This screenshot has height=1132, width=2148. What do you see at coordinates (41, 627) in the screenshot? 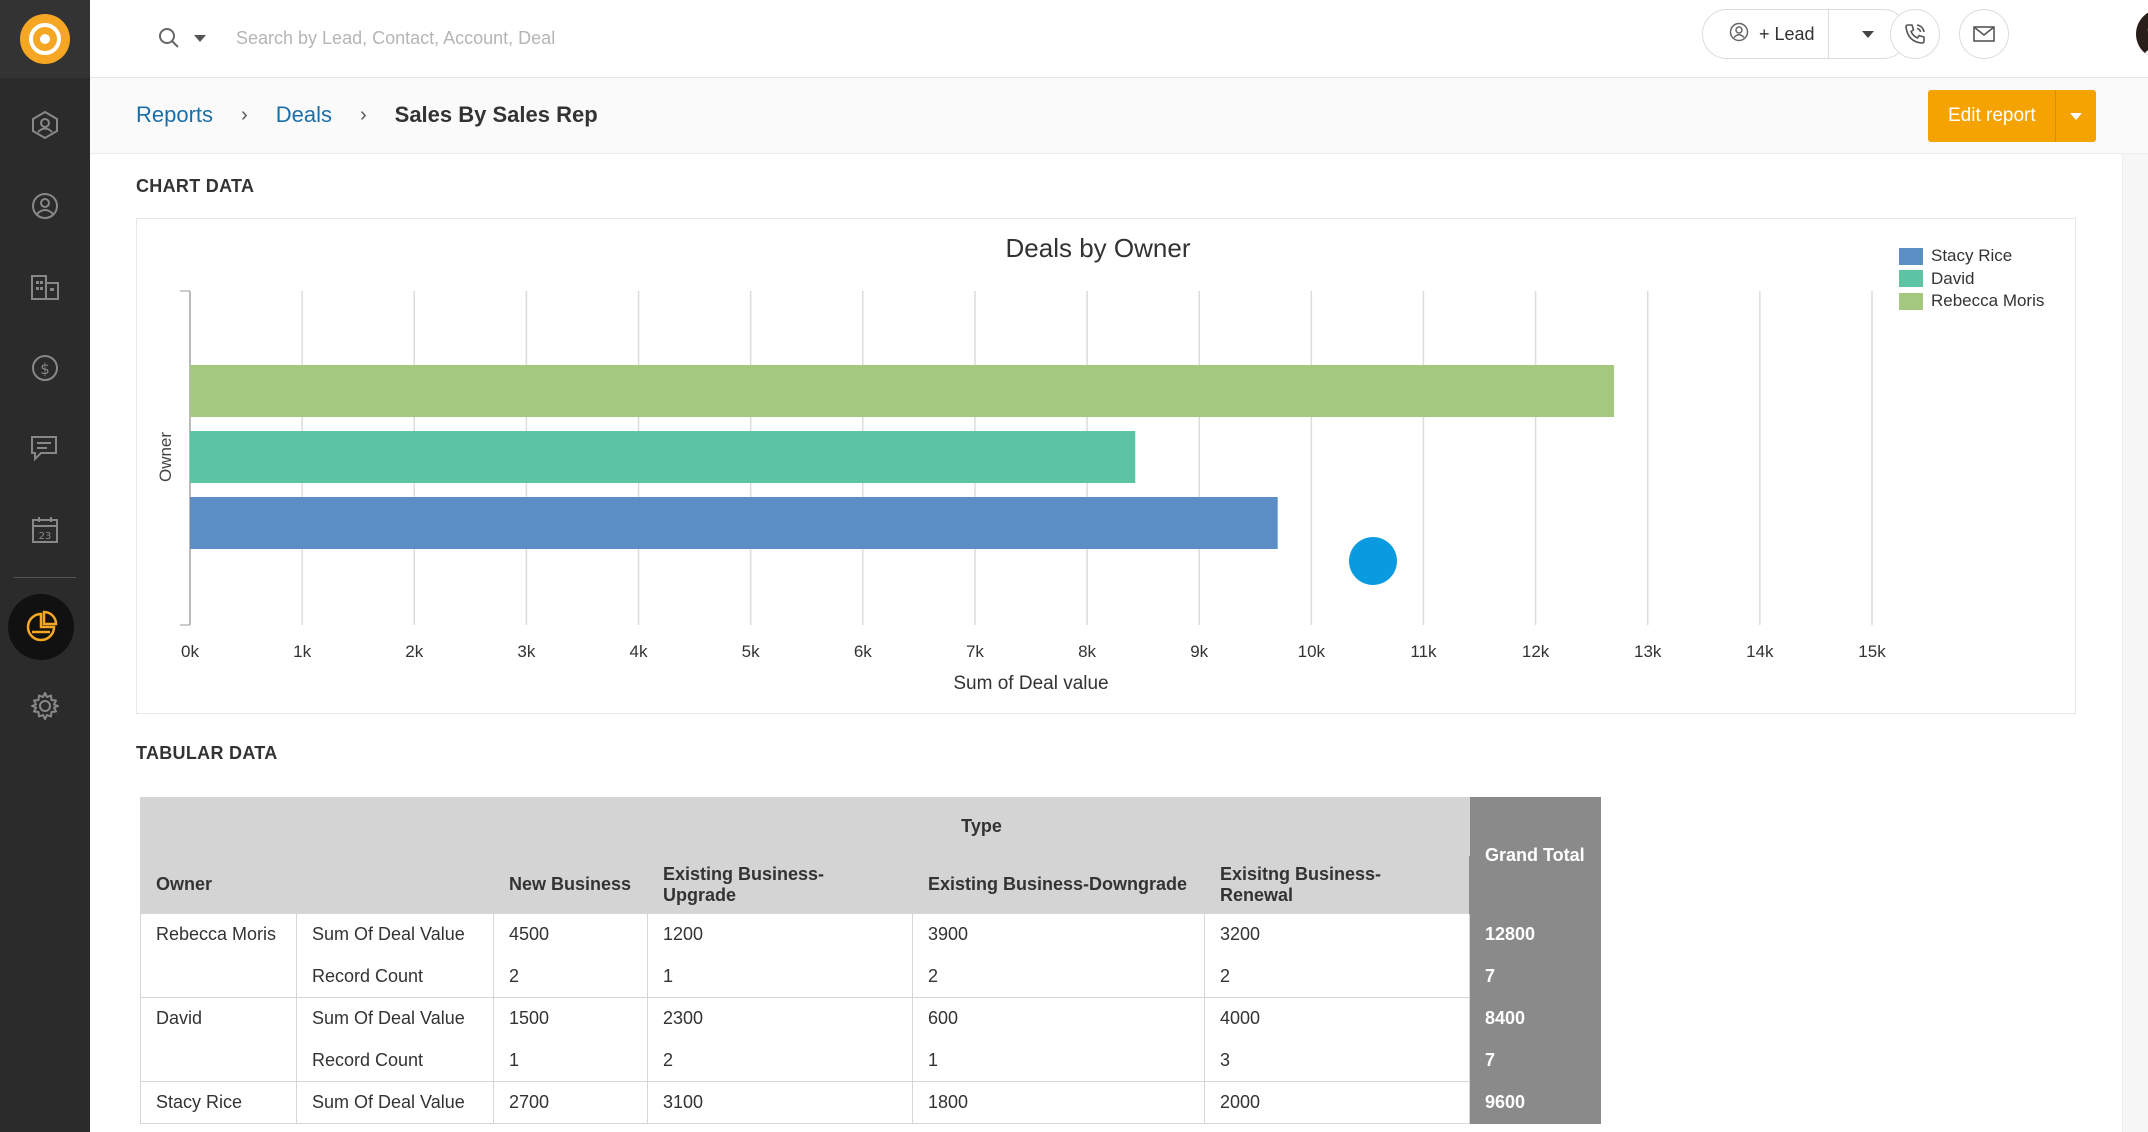
I see `reports-icon` at bounding box center [41, 627].